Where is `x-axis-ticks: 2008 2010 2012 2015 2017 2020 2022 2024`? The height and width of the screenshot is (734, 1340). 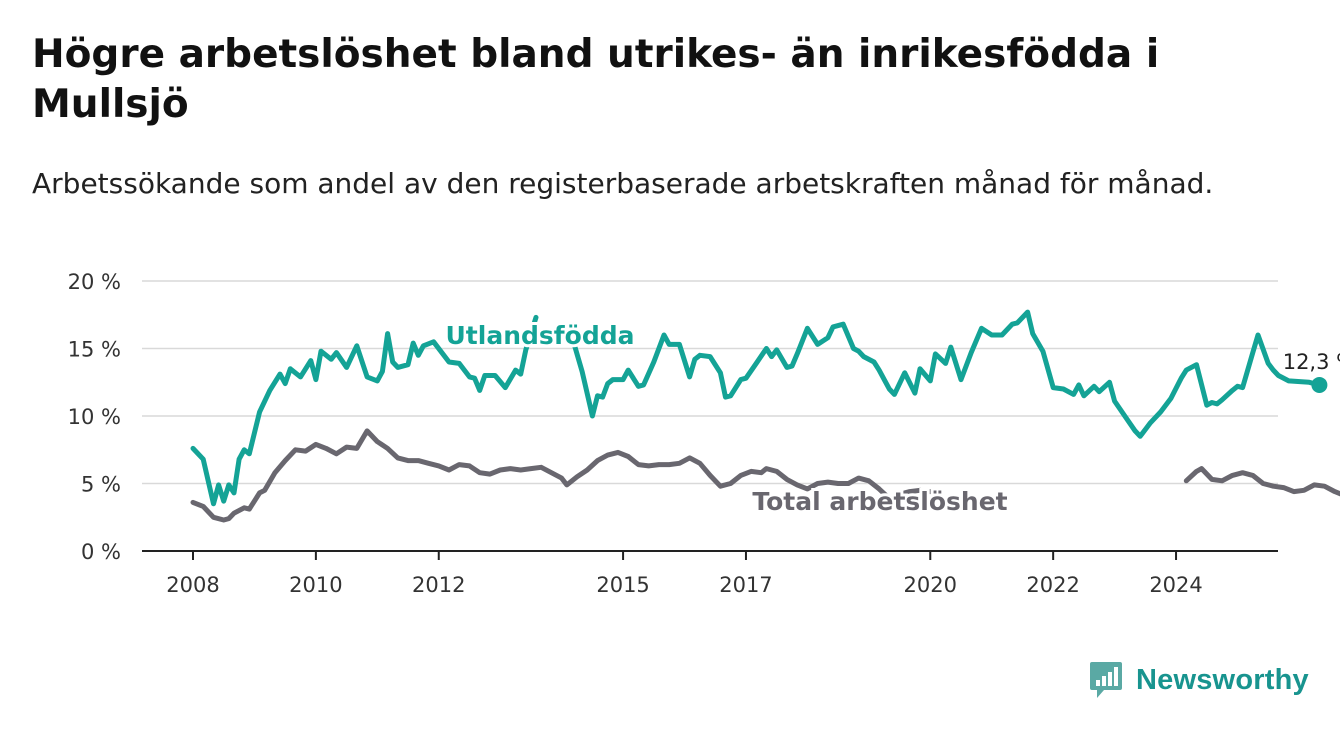
x-axis-ticks: 2008 2010 2012 2015 2017 2020 2022 2024 is located at coordinates (684, 574).